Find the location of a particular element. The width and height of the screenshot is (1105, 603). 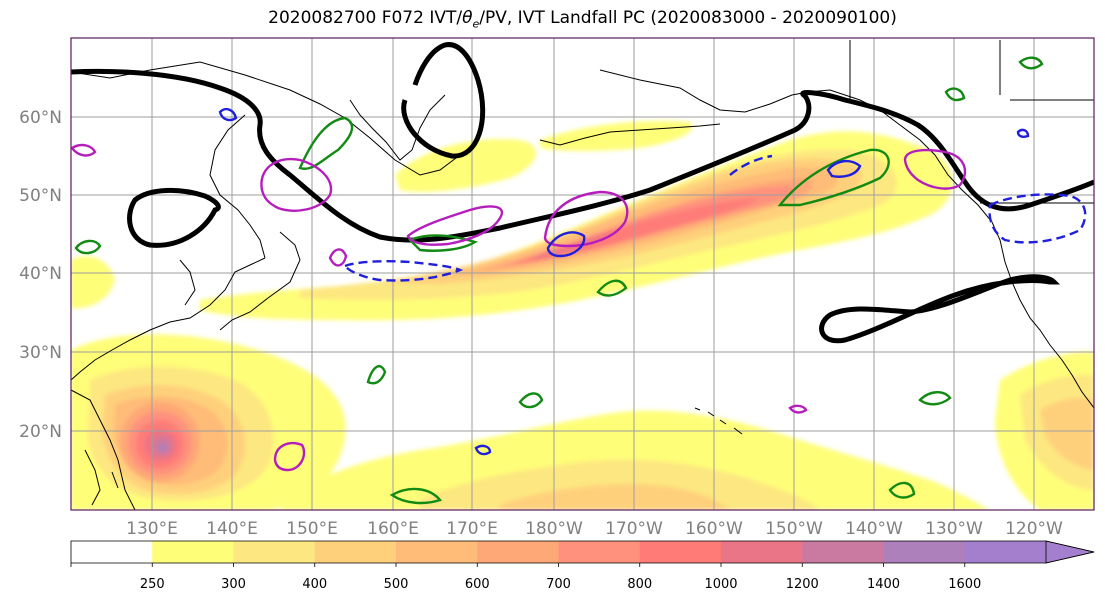

longitude-label: 150°E is located at coordinates (312, 529).